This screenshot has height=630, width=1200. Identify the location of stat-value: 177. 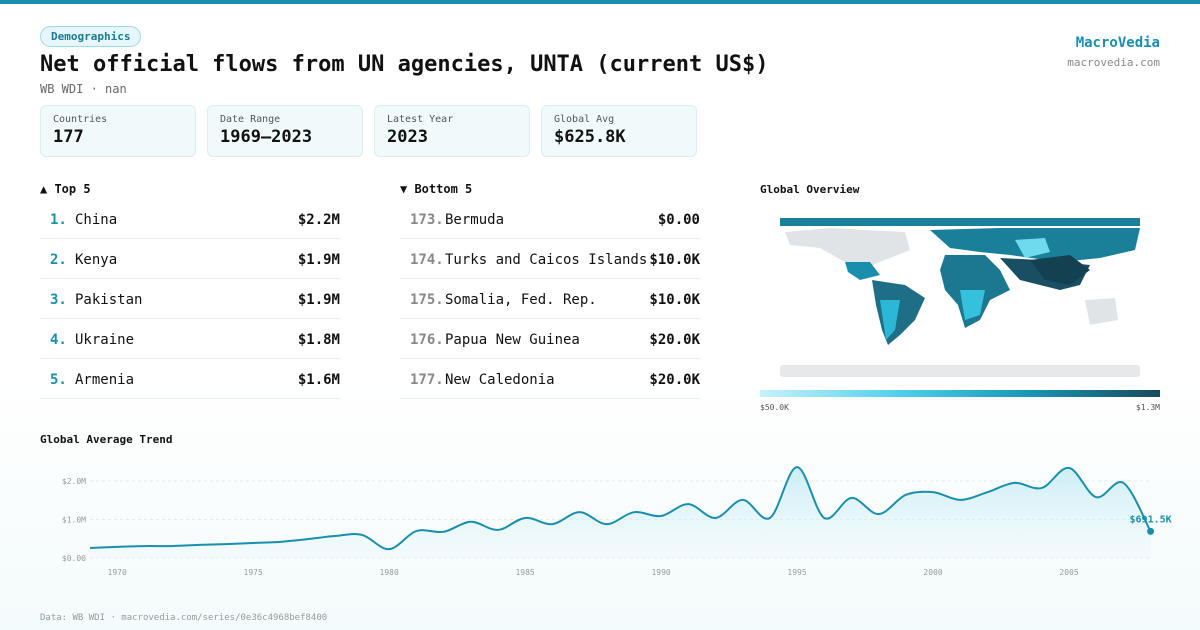
(68, 137).